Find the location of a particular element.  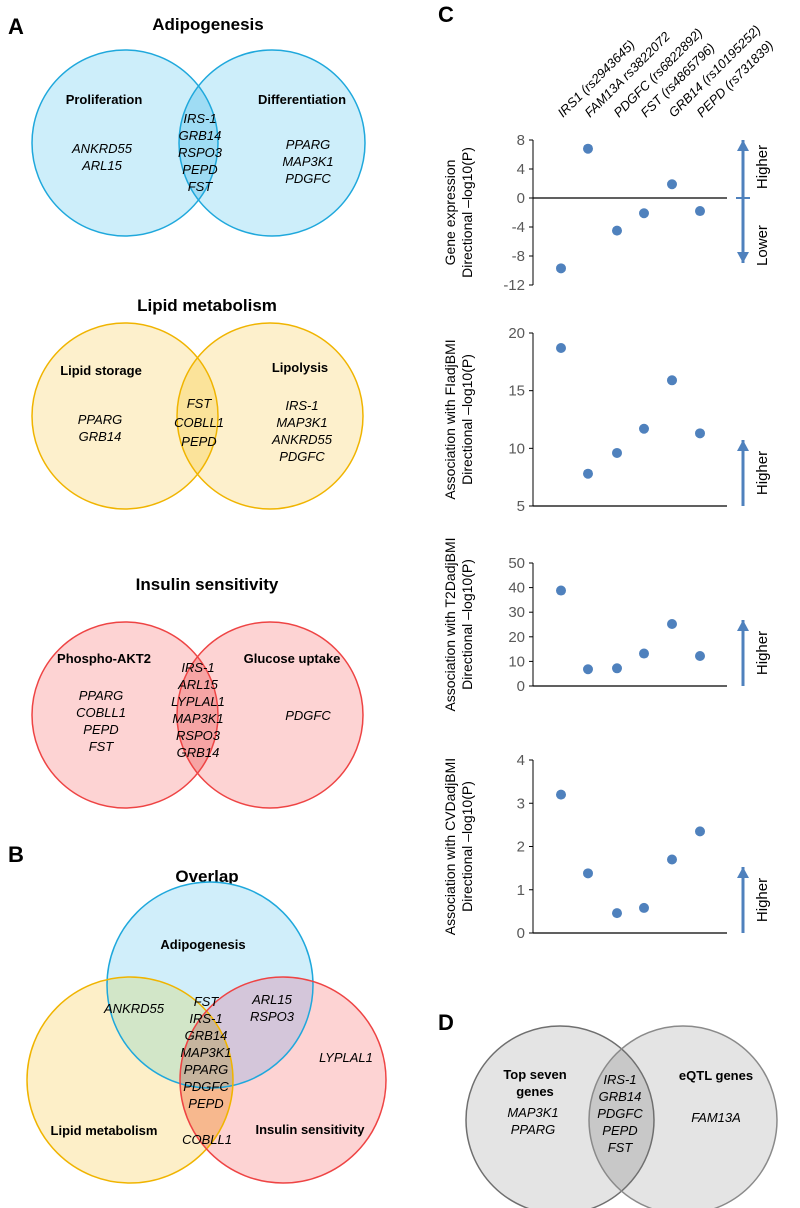

gene-label: ARL15 is located at coordinates (198, 684).